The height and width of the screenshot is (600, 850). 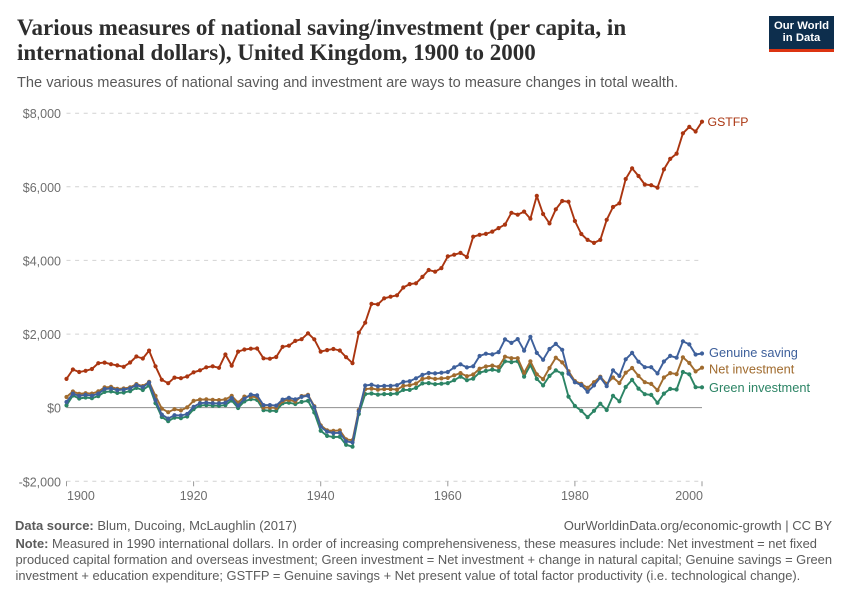 What do you see at coordinates (42, 114) in the screenshot?
I see `svg-text: $8,000` at bounding box center [42, 114].